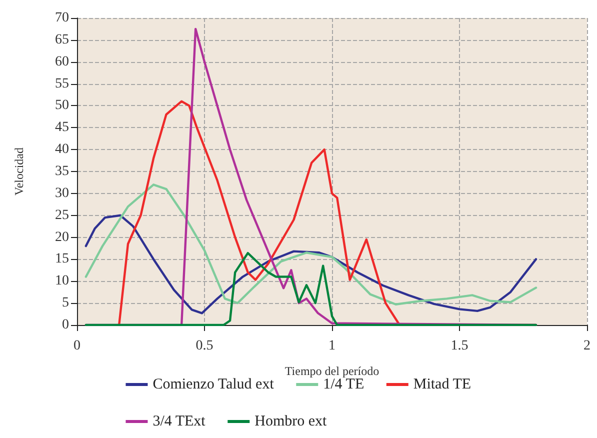 This screenshot has height=438, width=597. What do you see at coordinates (587, 346) in the screenshot?
I see `x-tick-label: 2` at bounding box center [587, 346].